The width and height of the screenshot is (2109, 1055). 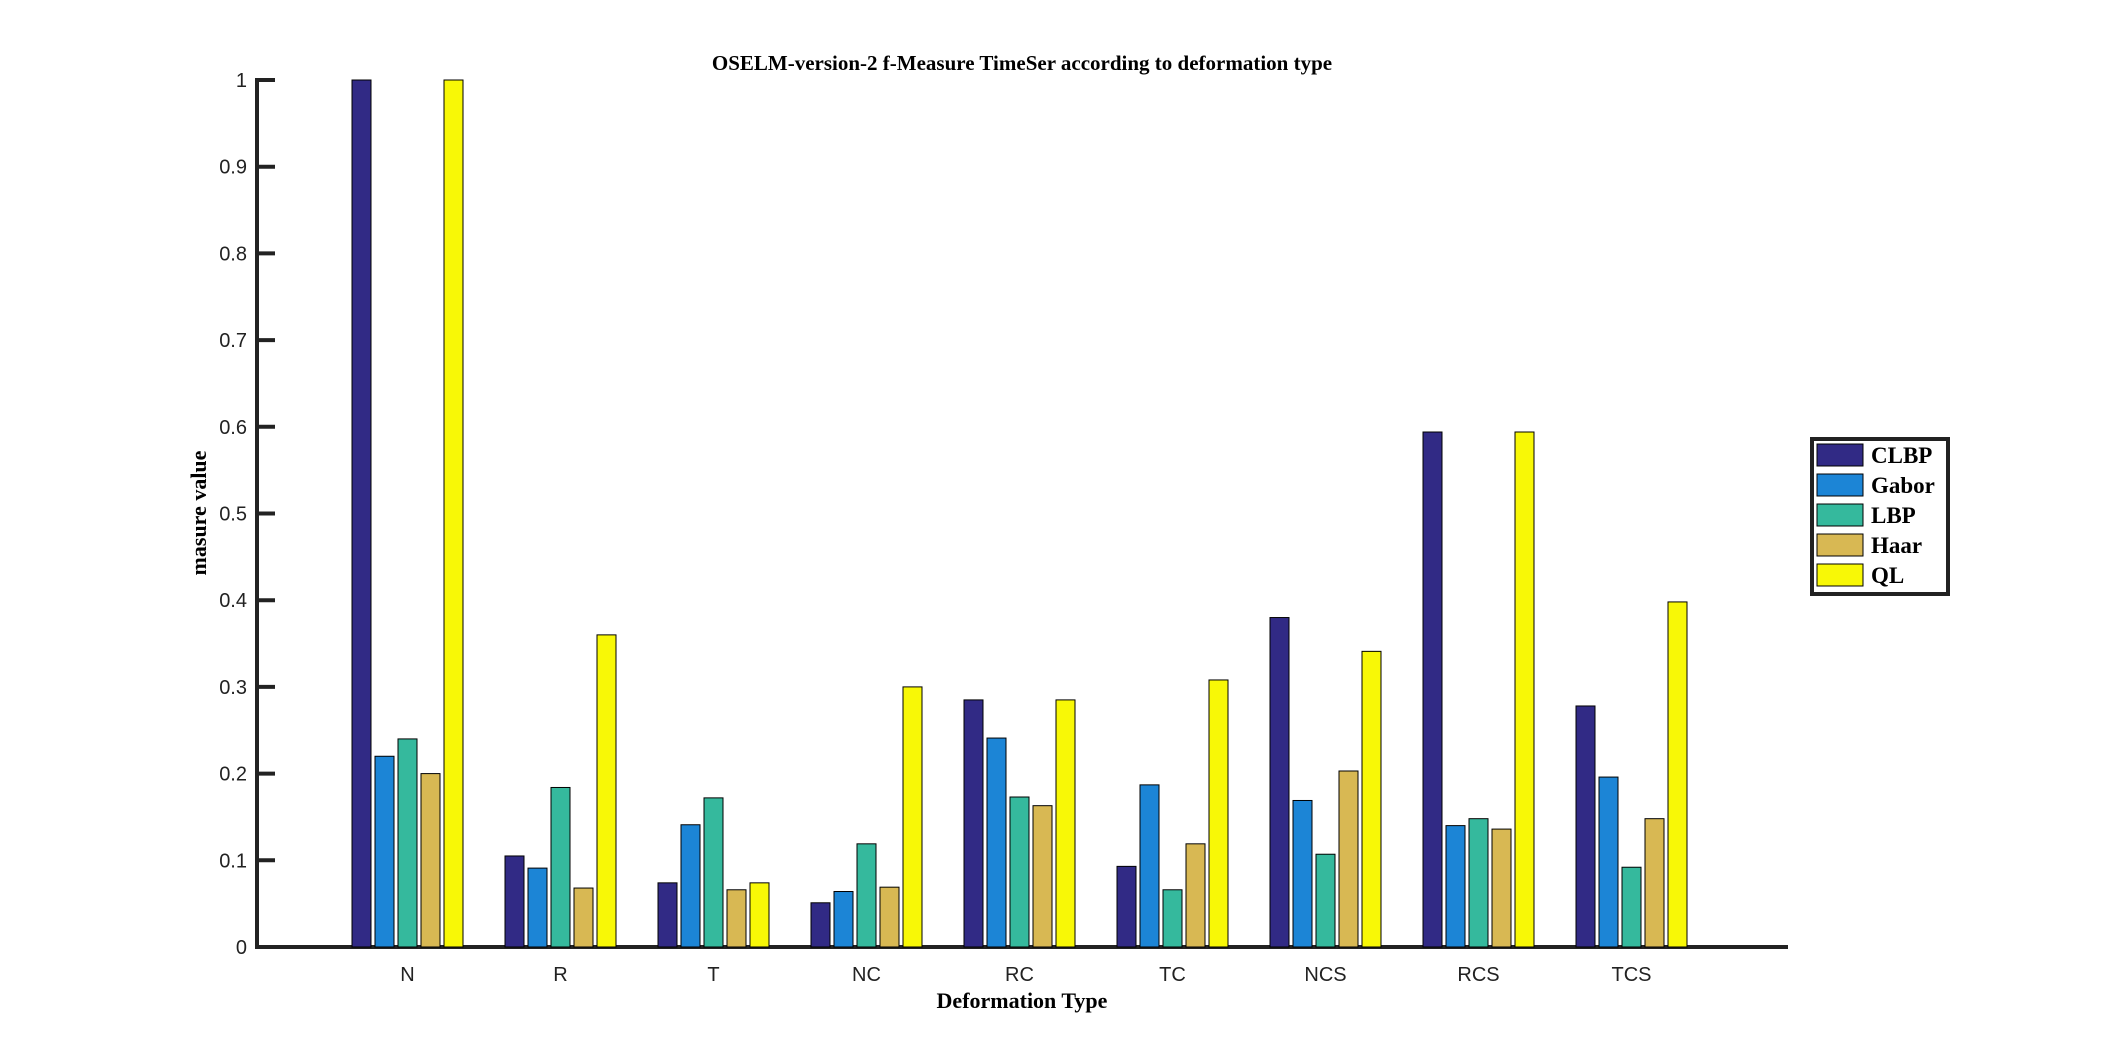 What do you see at coordinates (233, 254) in the screenshot?
I see `y-tick-label: 0.8` at bounding box center [233, 254].